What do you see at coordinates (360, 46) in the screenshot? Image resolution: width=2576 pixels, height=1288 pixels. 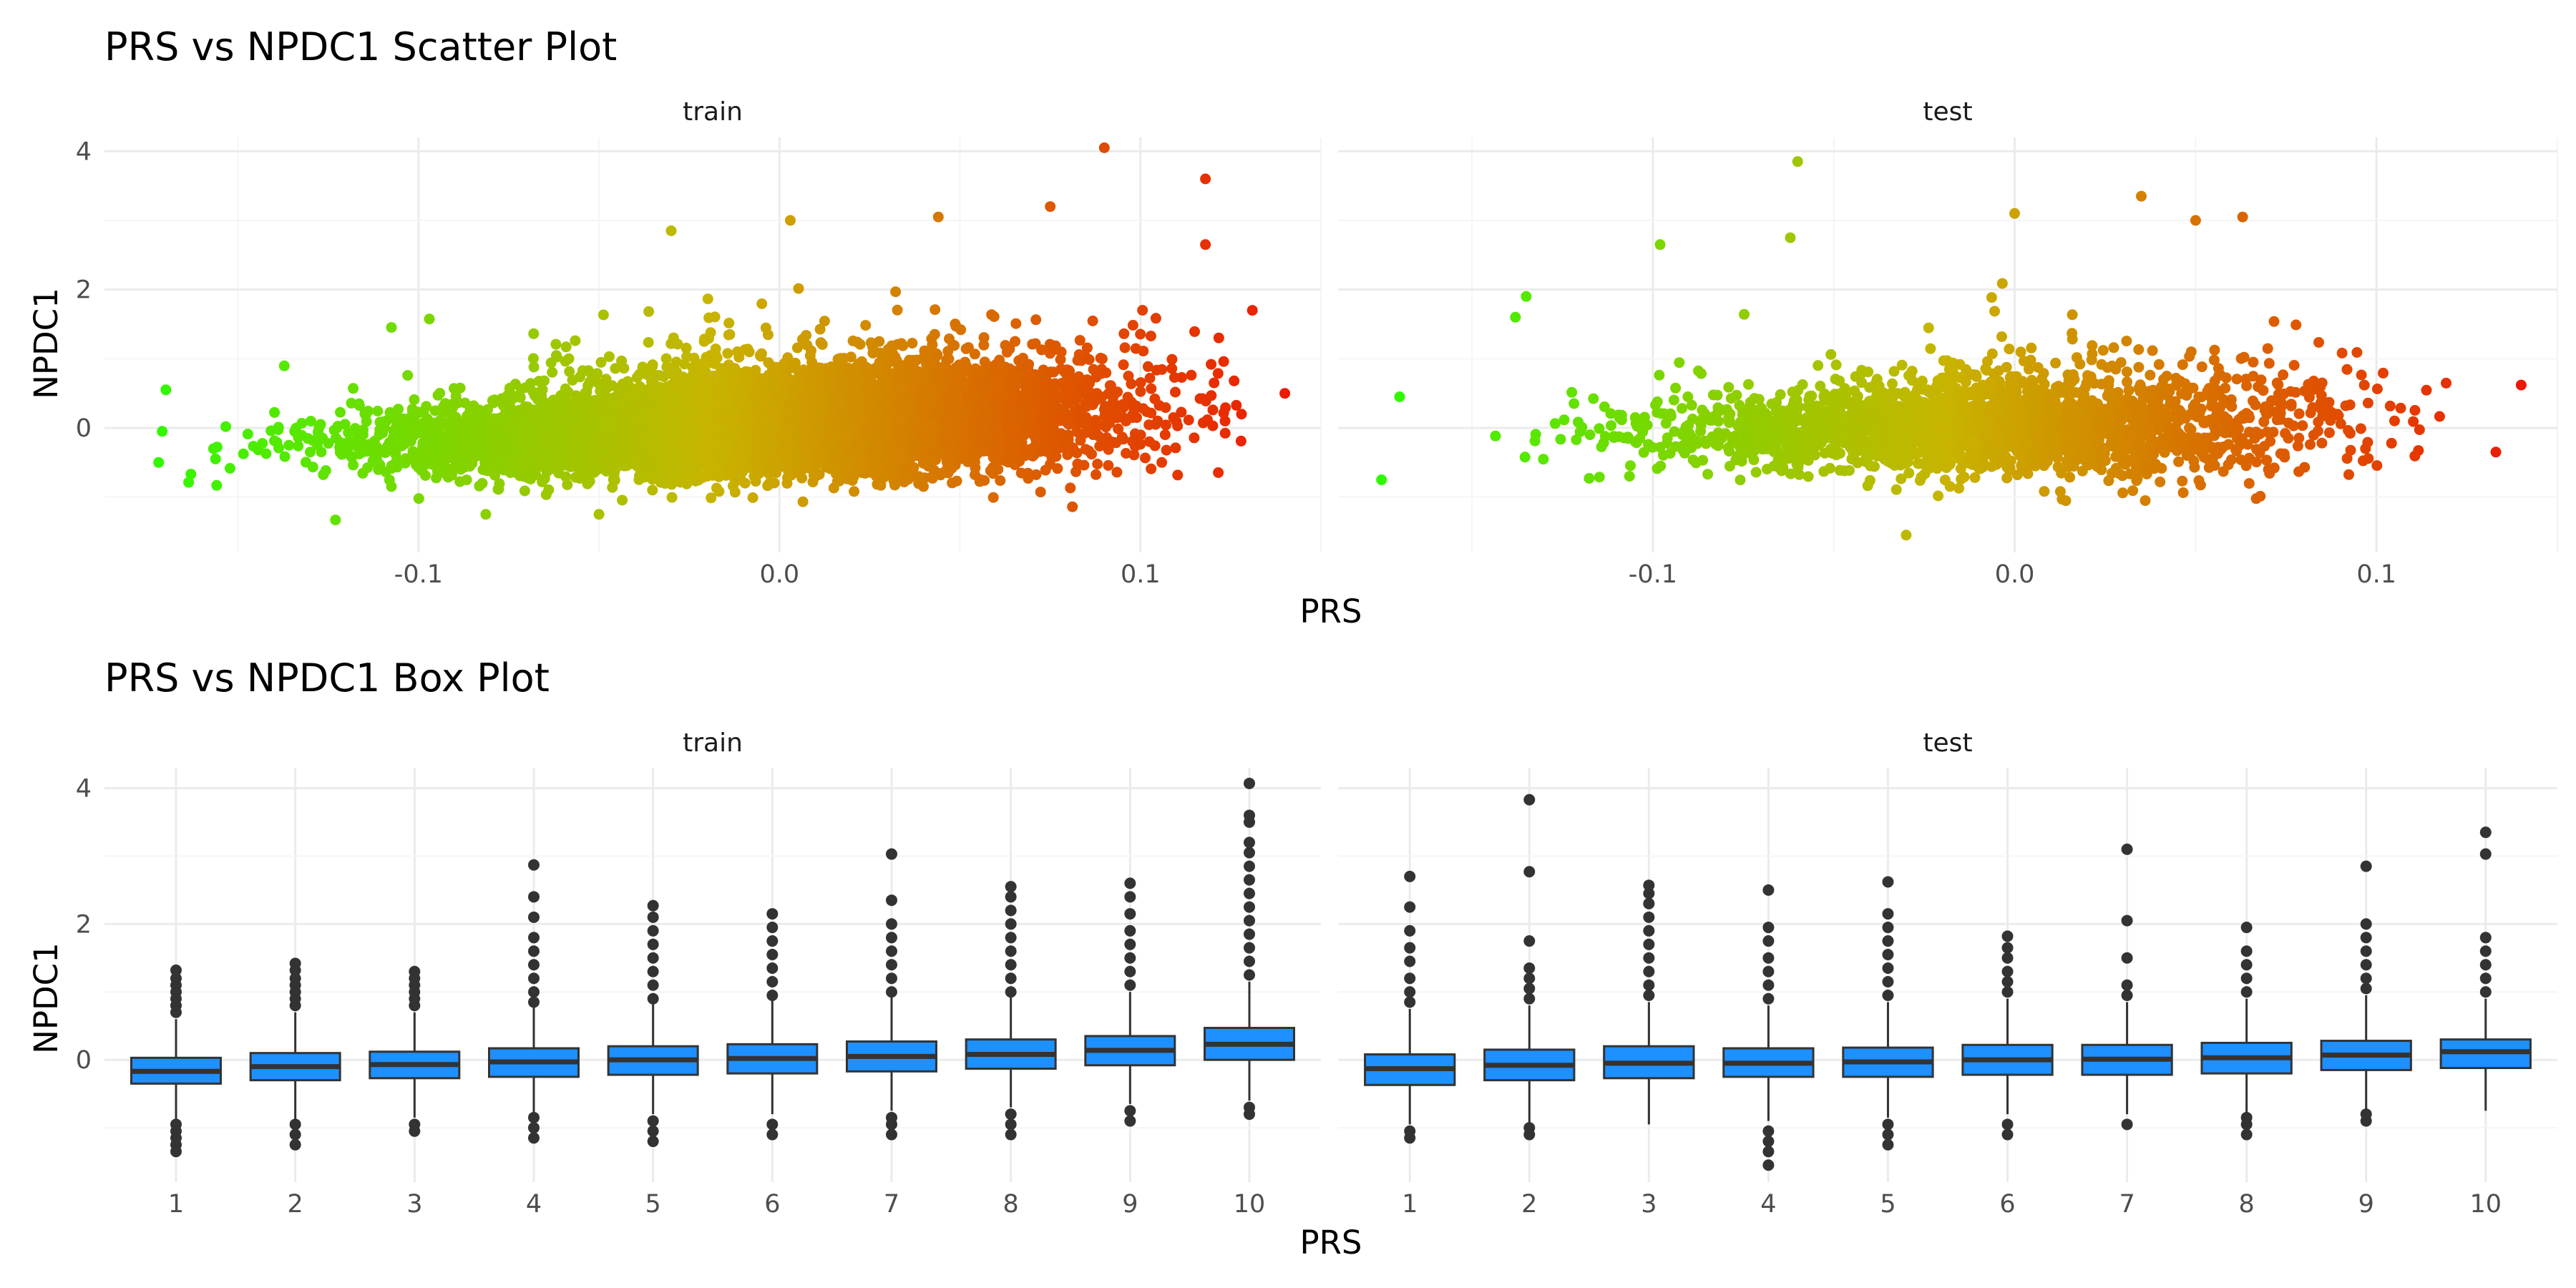 I see `scatter-plot-title: PRS vs NPDC1 Scatter Plot` at bounding box center [360, 46].